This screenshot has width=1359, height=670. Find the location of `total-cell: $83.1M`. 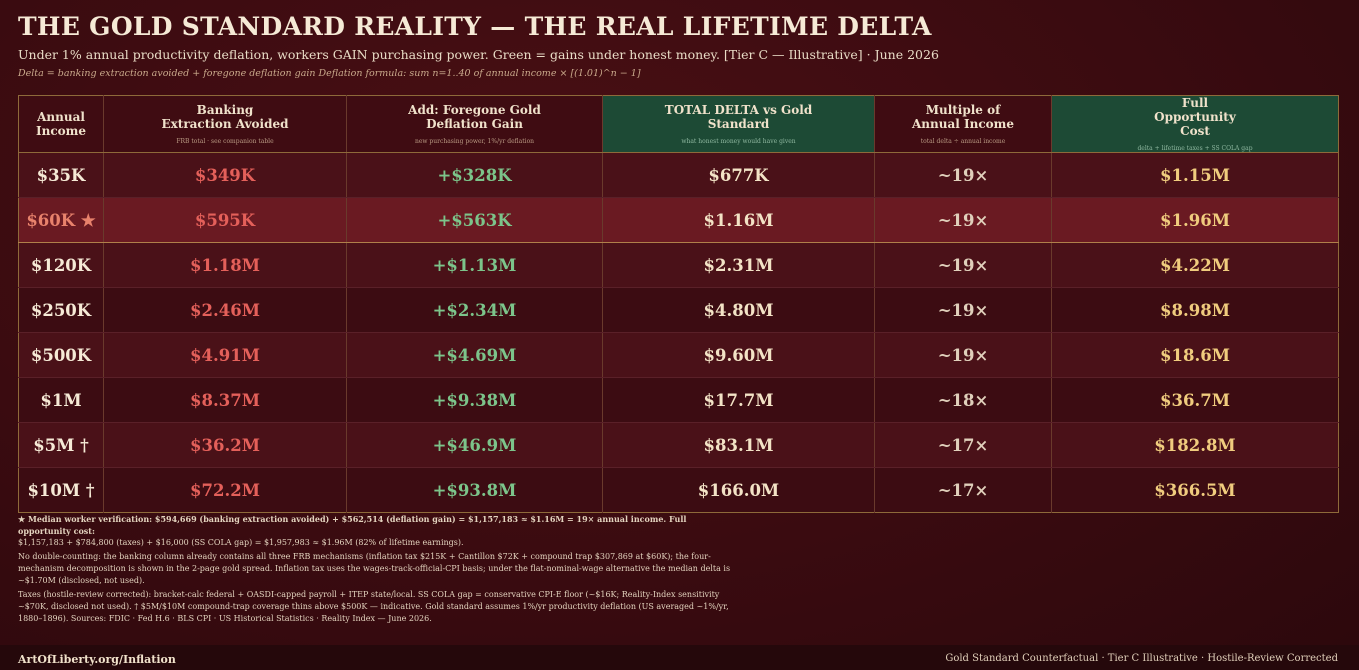

total-cell: $83.1M is located at coordinates (738, 445).